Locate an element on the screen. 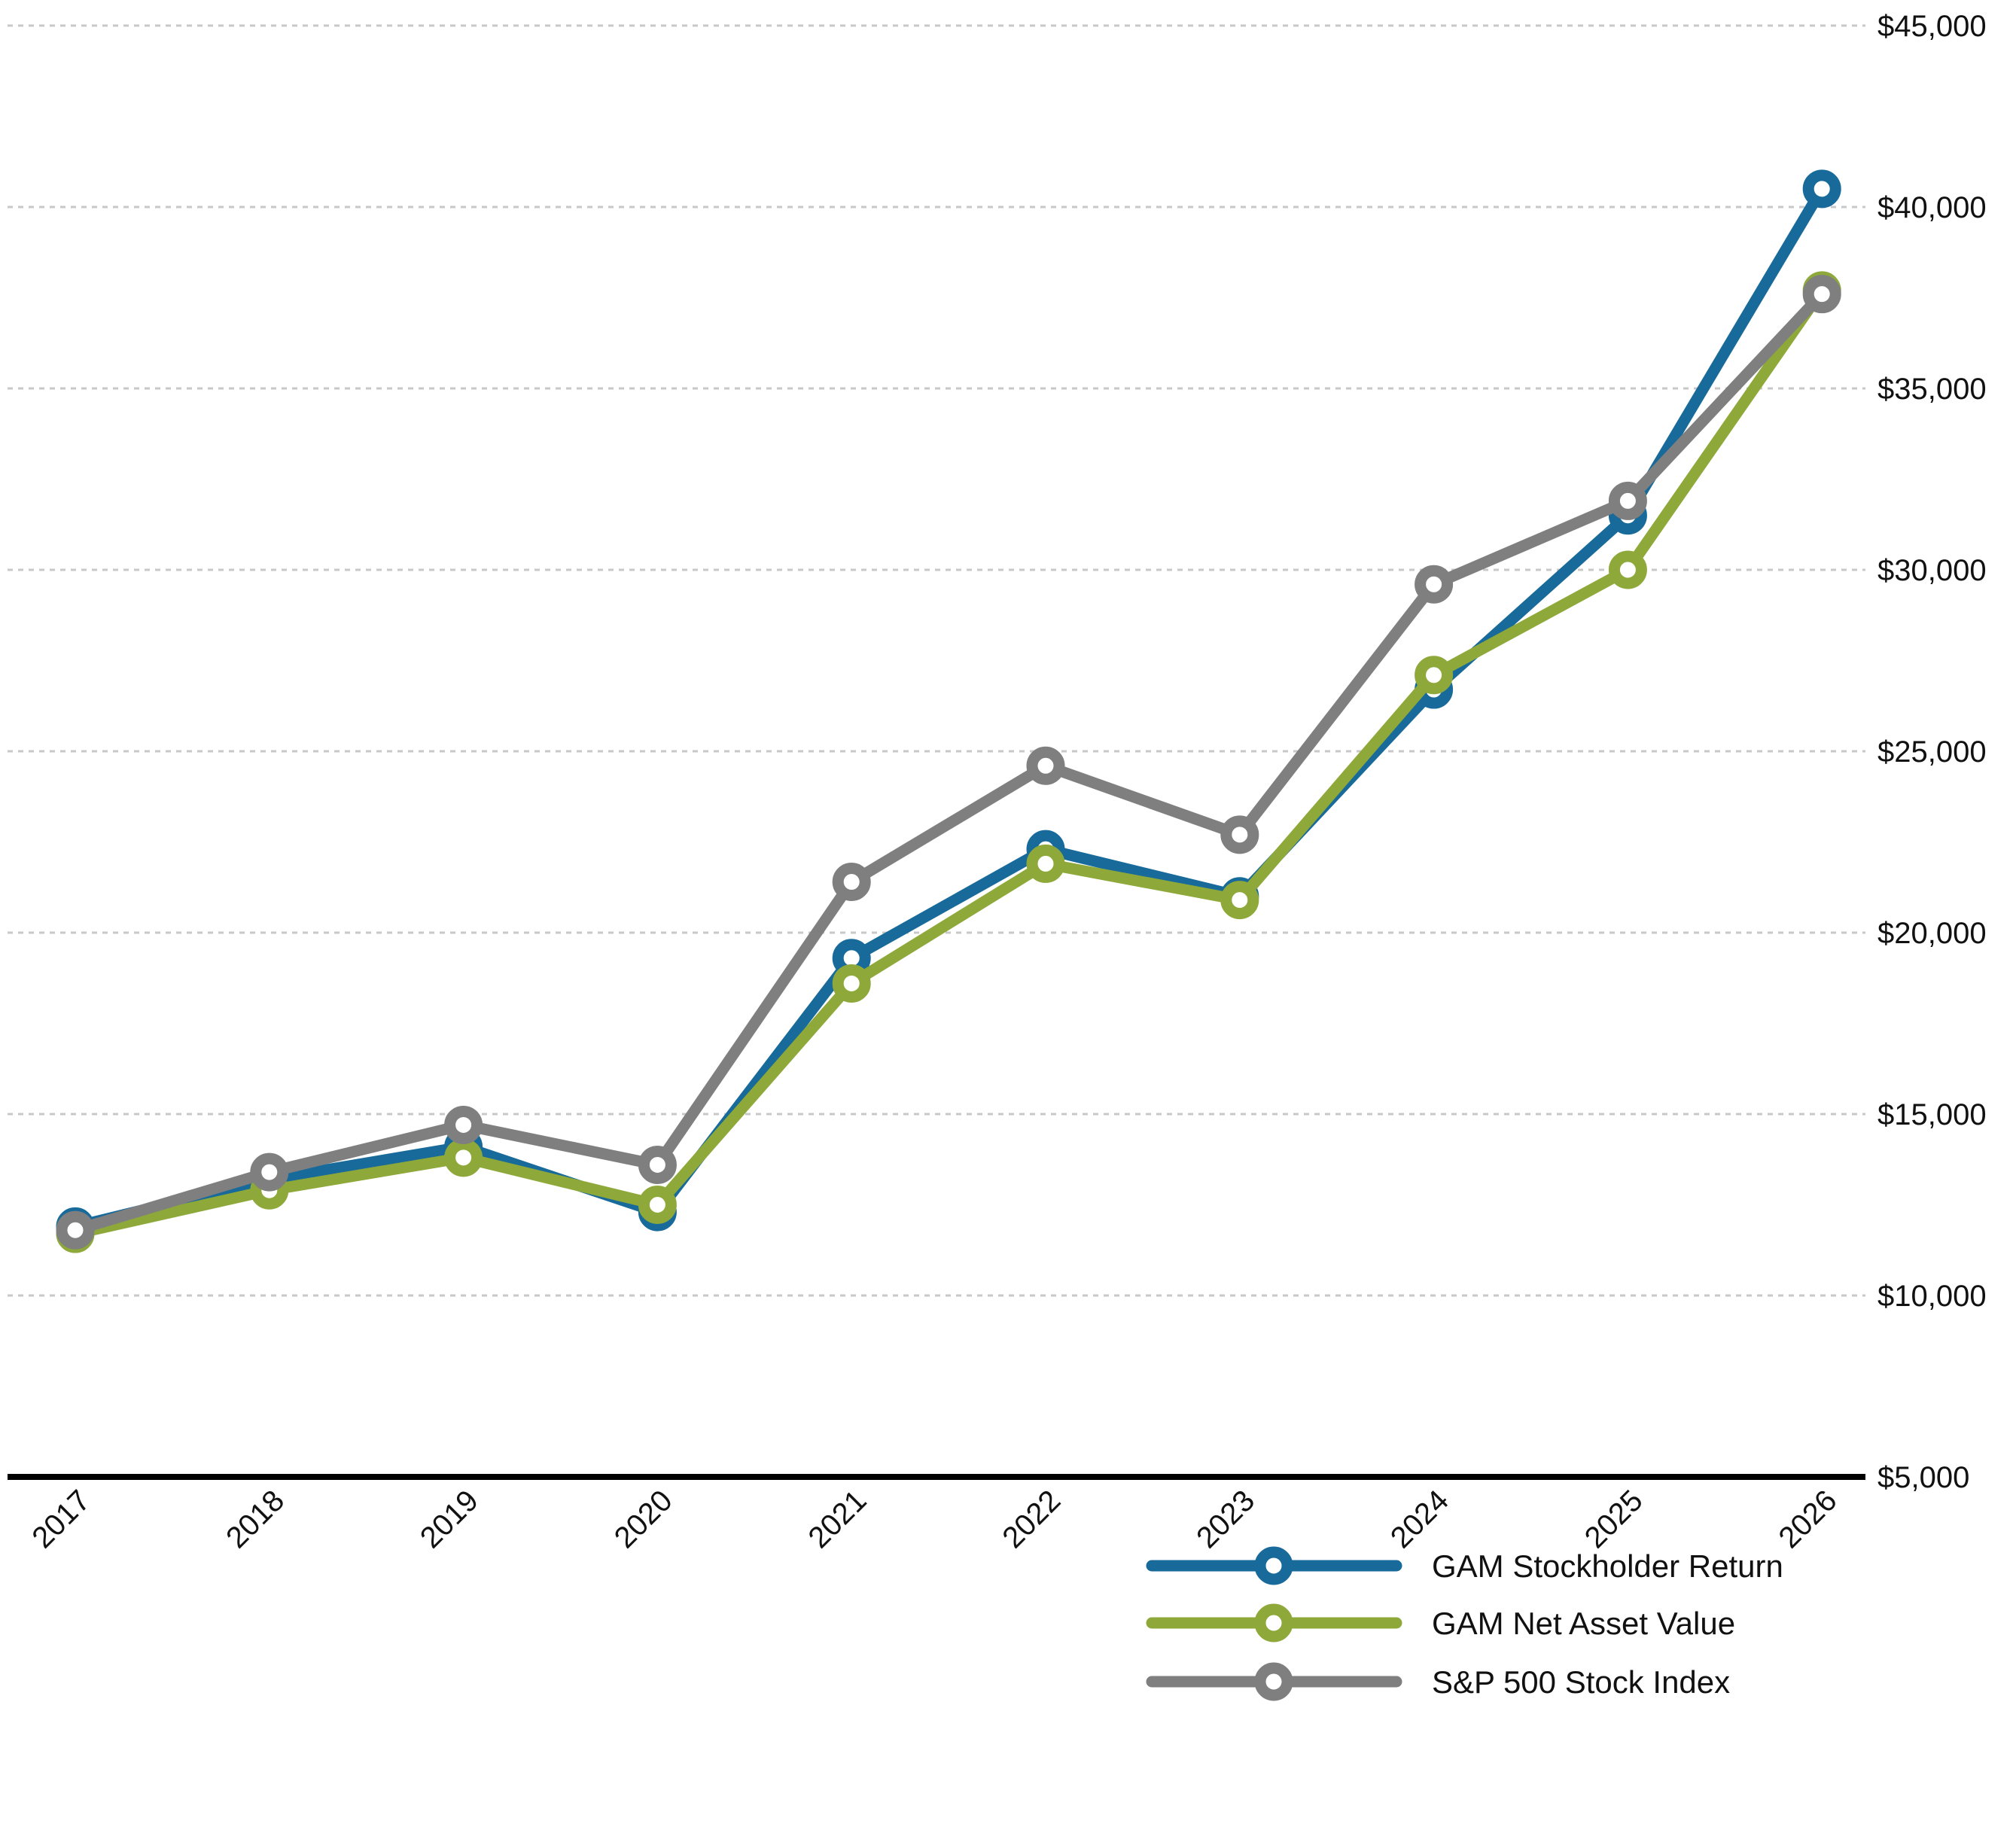 This screenshot has width=2016, height=1845. y-tick-label: $45,000 is located at coordinates (1932, 26).